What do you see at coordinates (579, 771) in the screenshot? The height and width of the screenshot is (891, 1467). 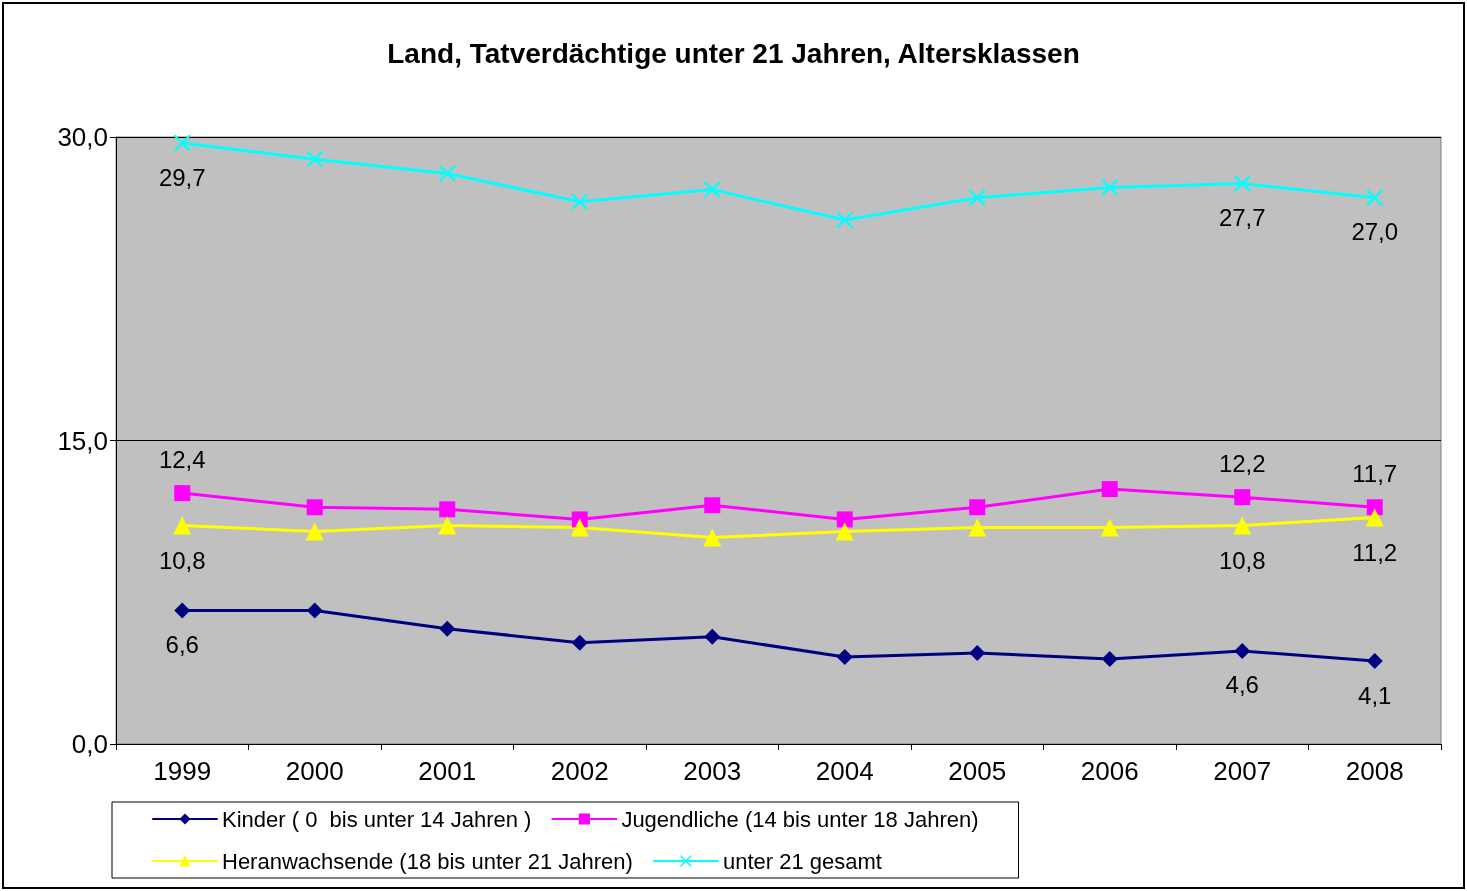 I see `x-tick-label: 2002` at bounding box center [579, 771].